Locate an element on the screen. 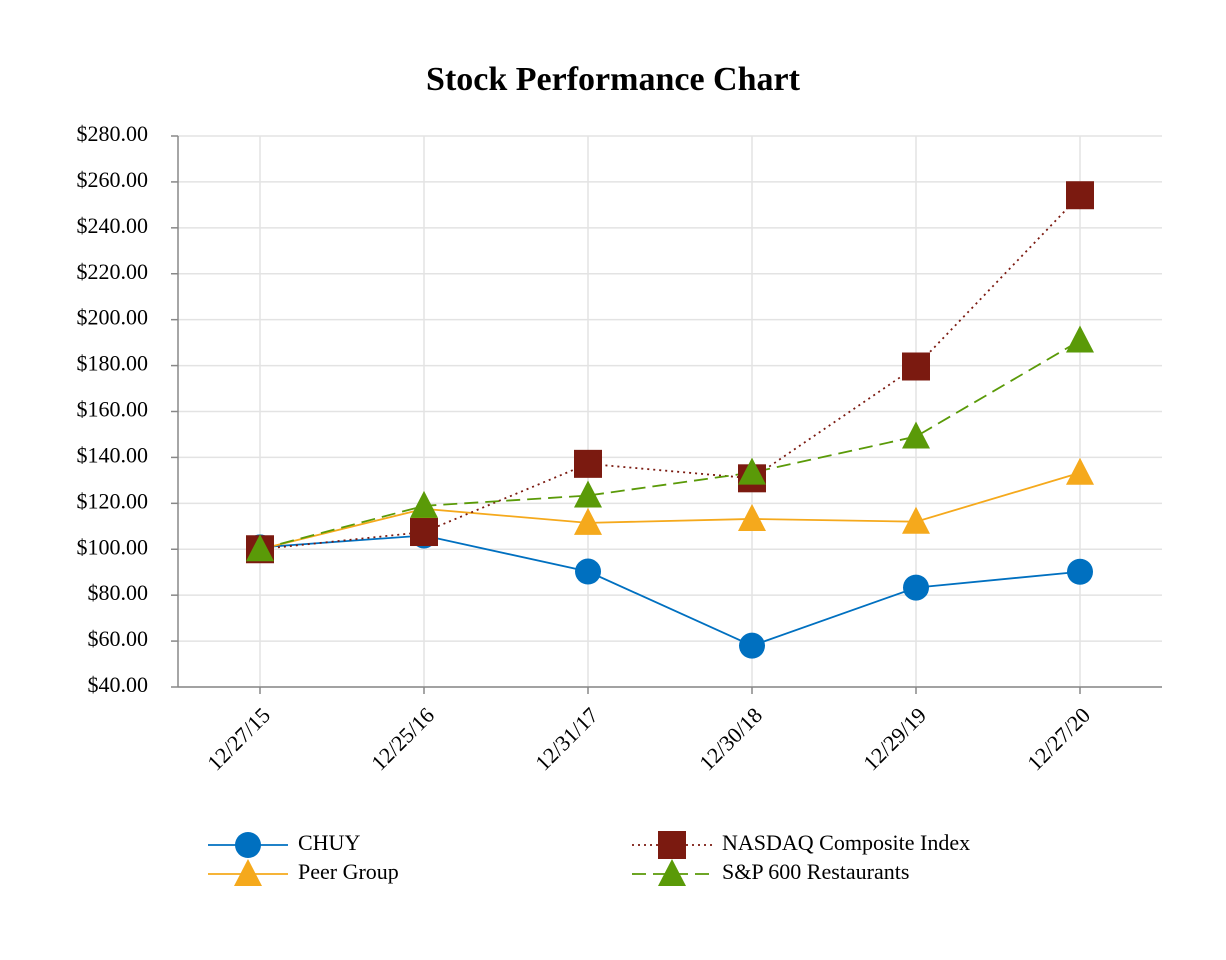 The width and height of the screenshot is (1226, 960). y-tick-label: $100.00 is located at coordinates (113, 546).